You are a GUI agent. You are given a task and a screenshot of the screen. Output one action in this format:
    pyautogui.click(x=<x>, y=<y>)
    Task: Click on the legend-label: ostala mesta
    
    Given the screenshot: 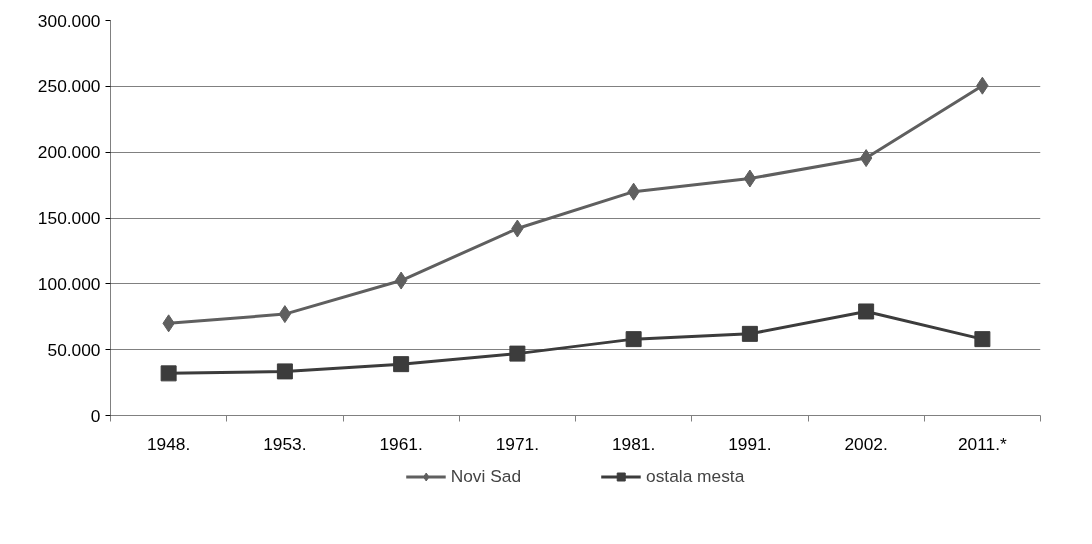 What is the action you would take?
    pyautogui.click(x=695, y=476)
    